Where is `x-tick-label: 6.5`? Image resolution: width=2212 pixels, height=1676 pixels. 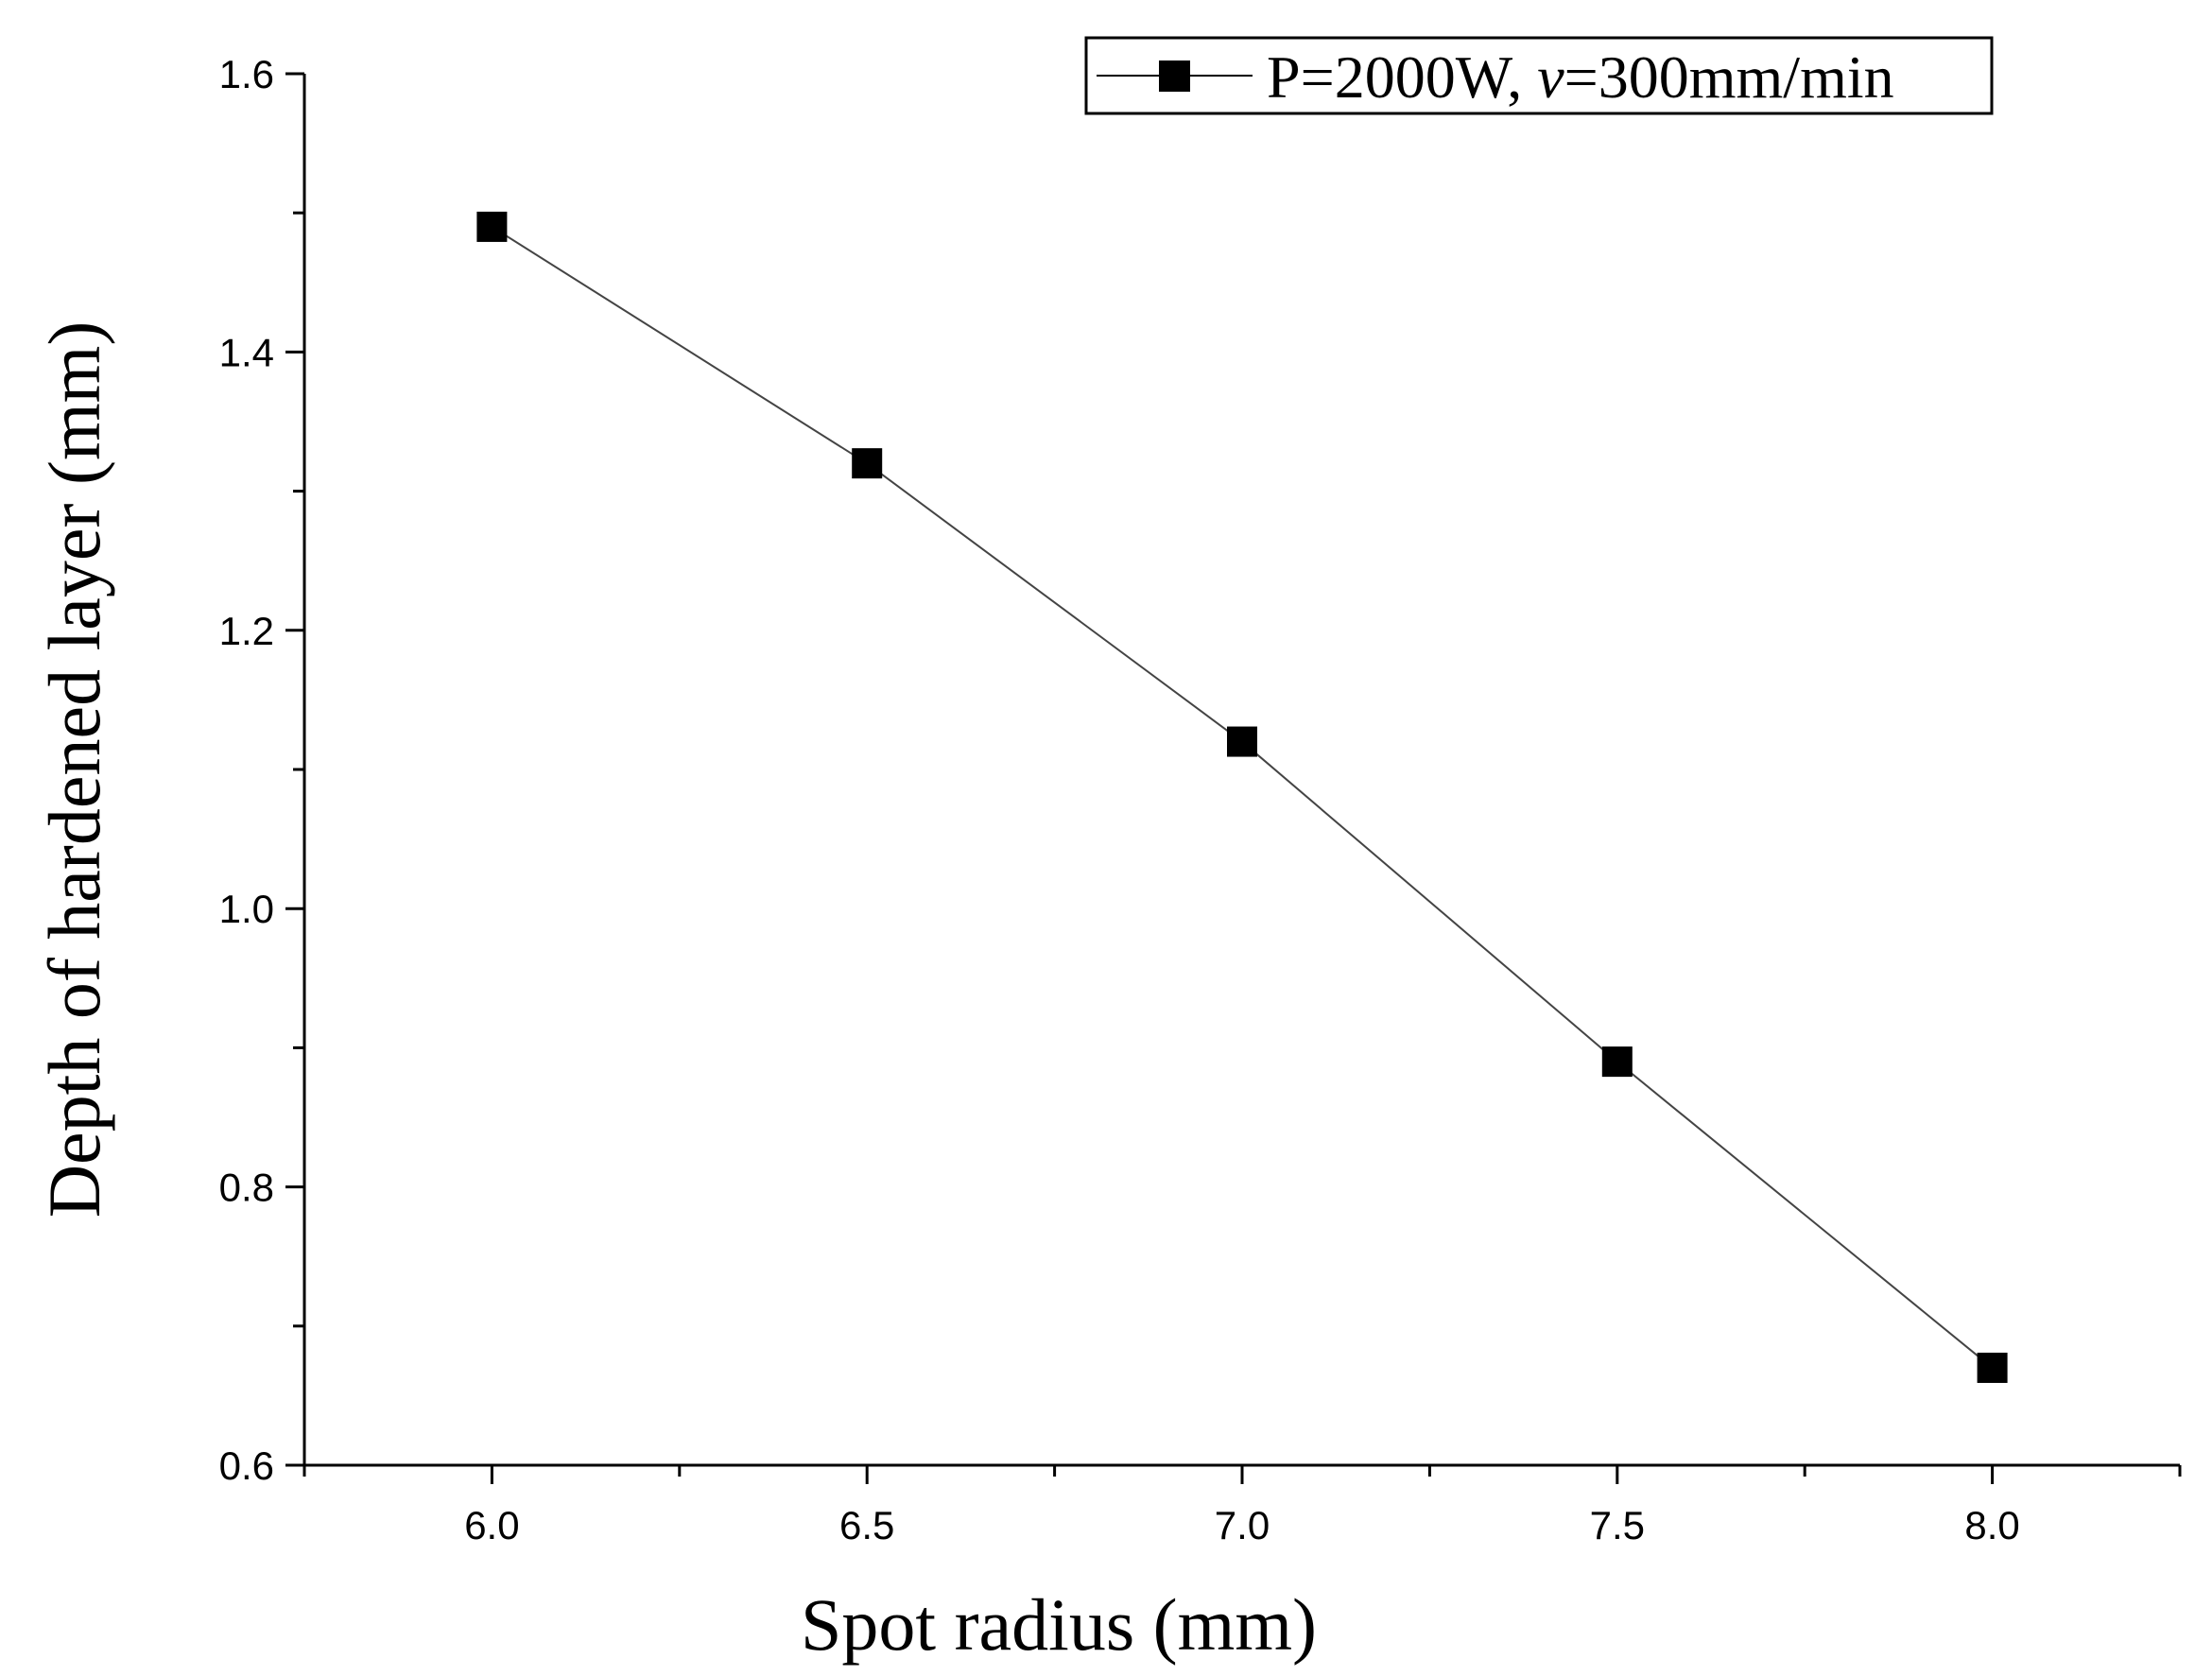
x-tick-label: 6.5 is located at coordinates (866, 1525).